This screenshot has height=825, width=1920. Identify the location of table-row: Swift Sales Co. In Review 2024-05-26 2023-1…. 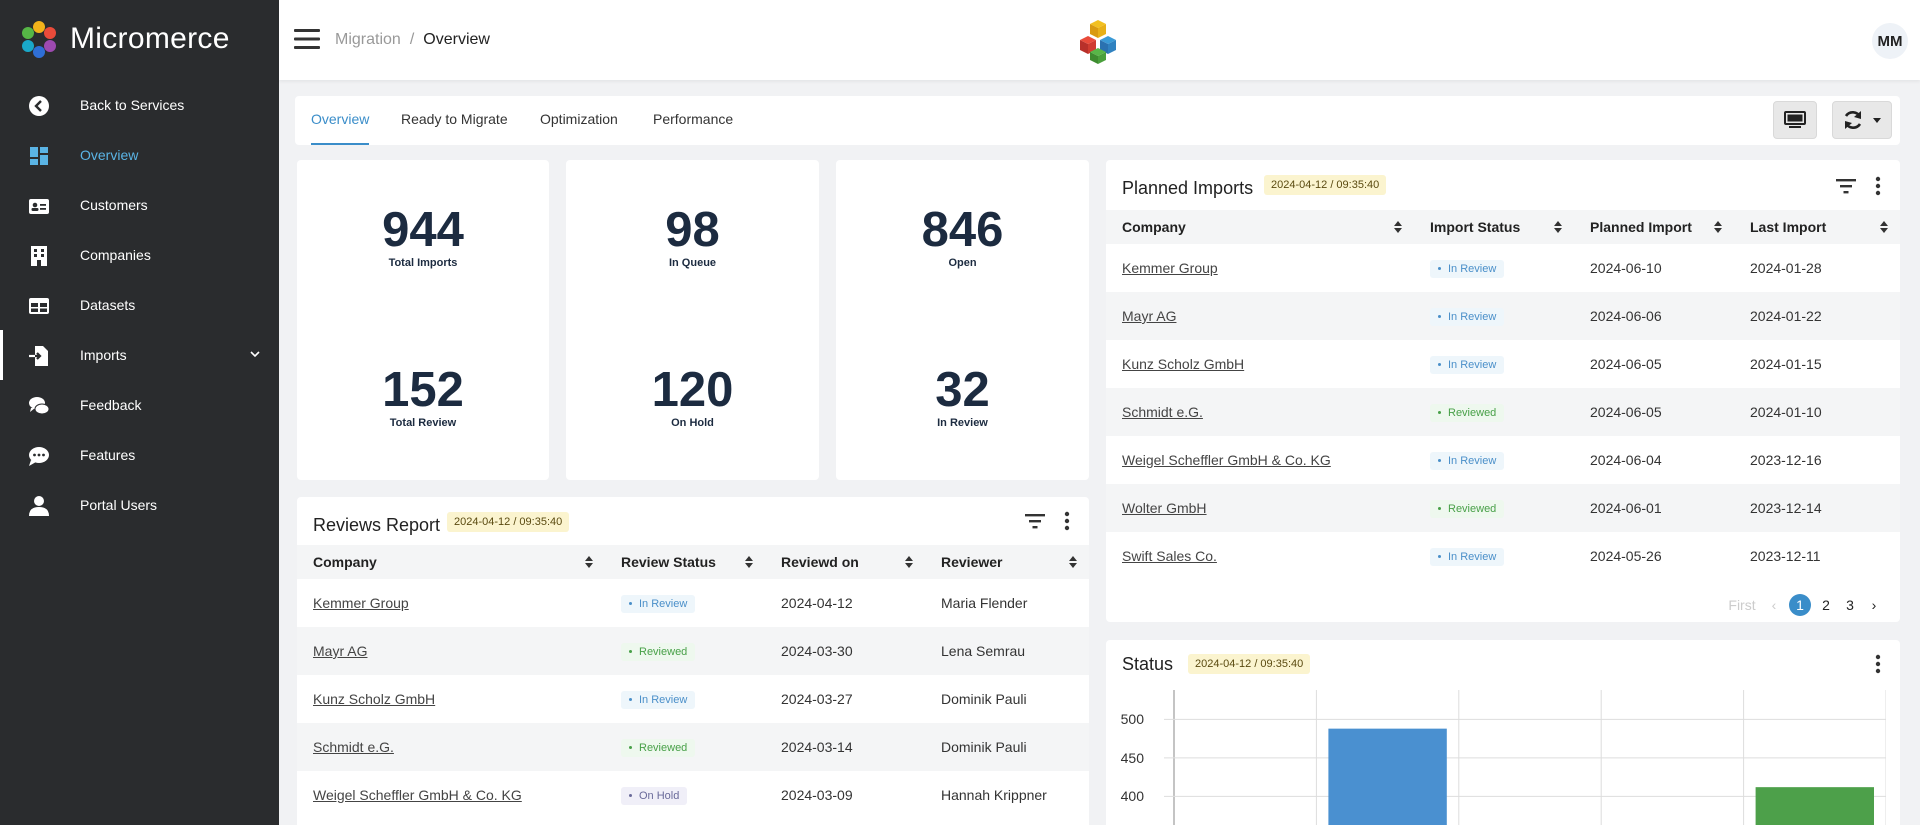
(1503, 556).